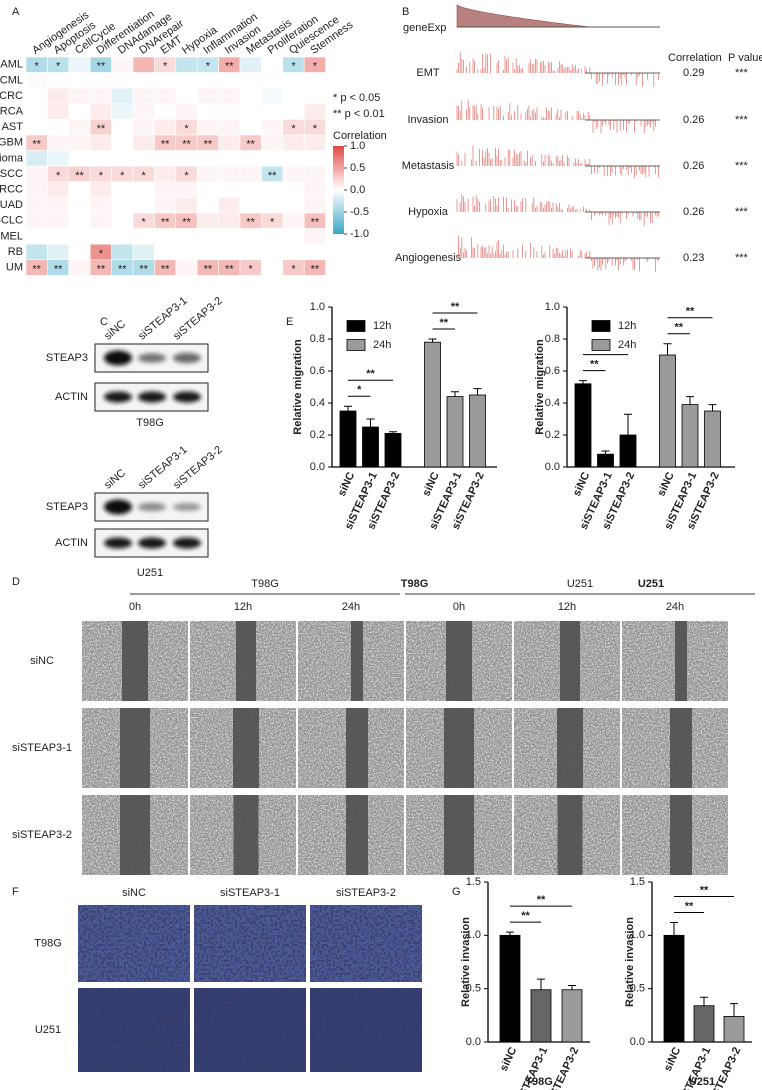 This screenshot has height=1090, width=762. Describe the element at coordinates (428, 120) in the screenshot. I see `signature-name: Invasion` at that location.